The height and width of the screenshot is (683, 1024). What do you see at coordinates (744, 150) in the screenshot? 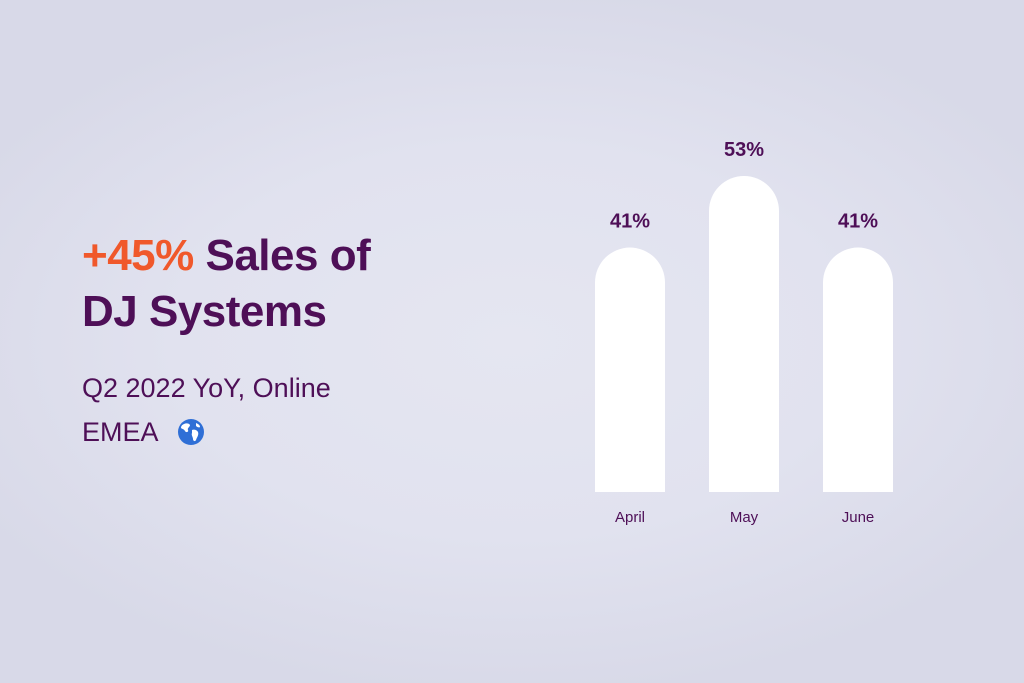
I see `value-label-may: 53%` at bounding box center [744, 150].